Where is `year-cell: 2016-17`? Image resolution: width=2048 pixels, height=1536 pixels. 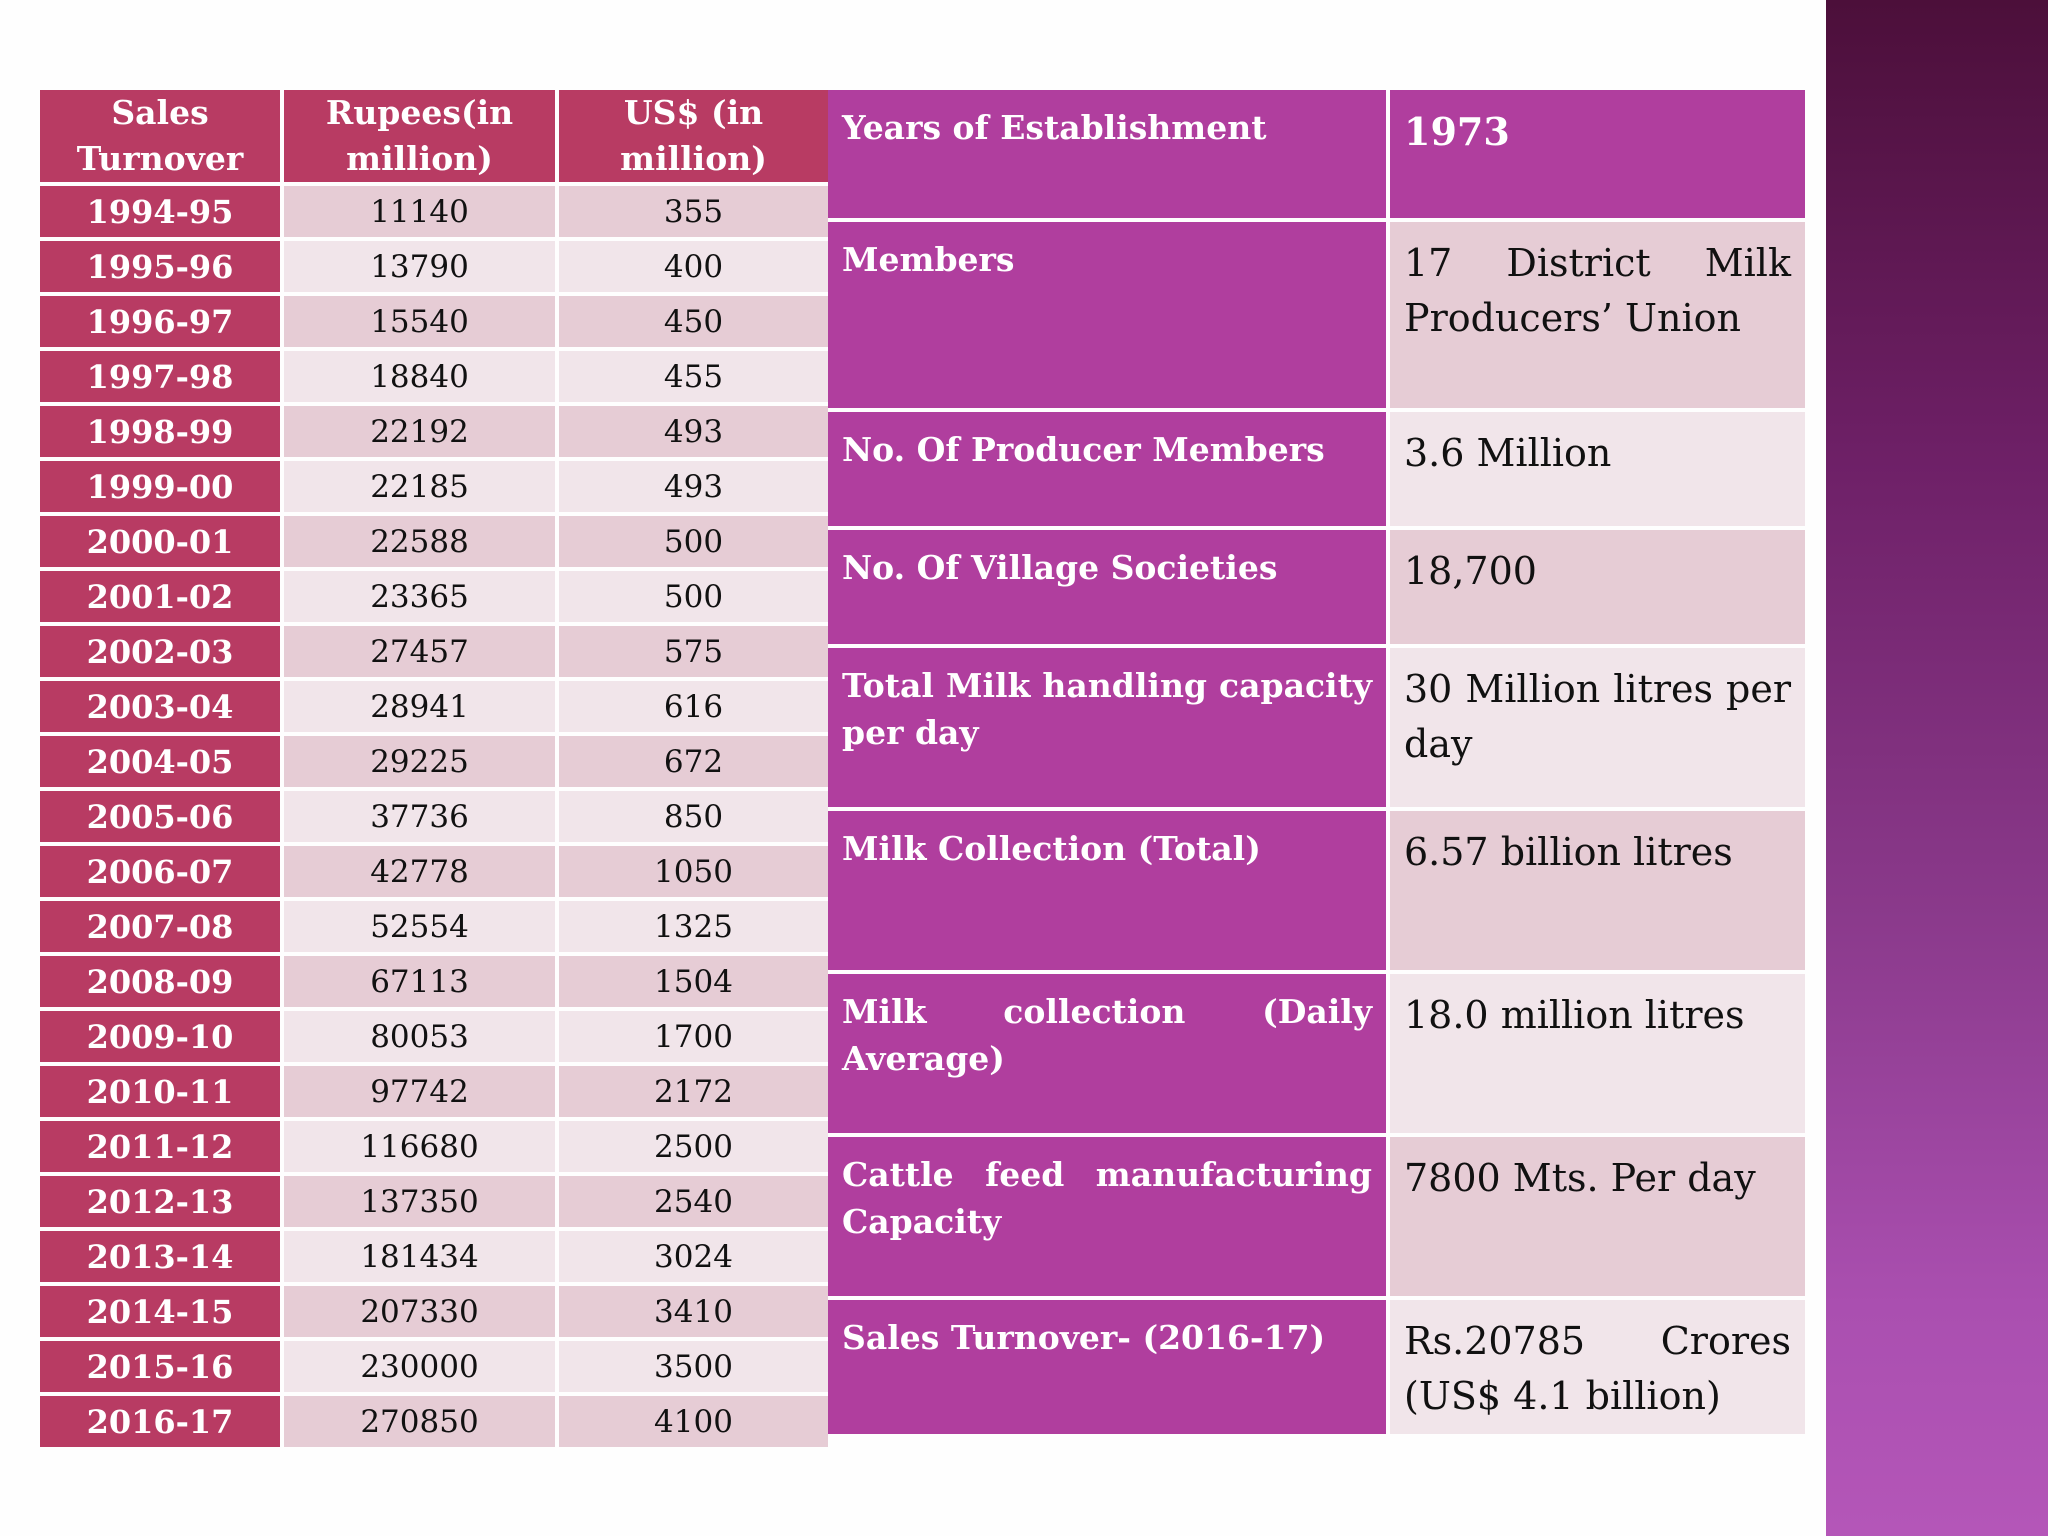
year-cell: 2016-17 is located at coordinates (160, 1421).